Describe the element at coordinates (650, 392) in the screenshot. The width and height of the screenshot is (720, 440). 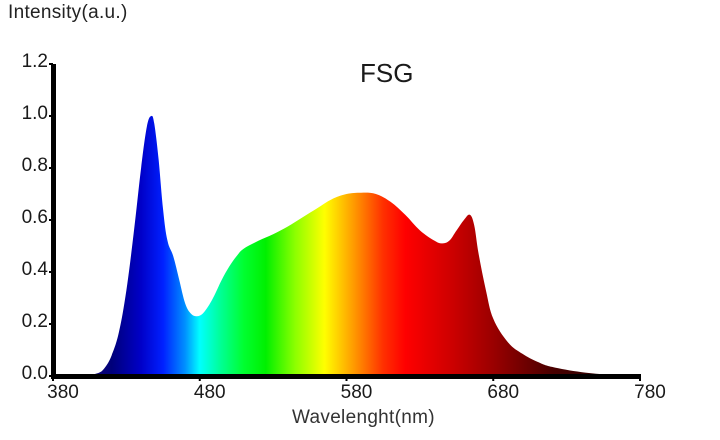
I see `x-tick-label: 780` at that location.